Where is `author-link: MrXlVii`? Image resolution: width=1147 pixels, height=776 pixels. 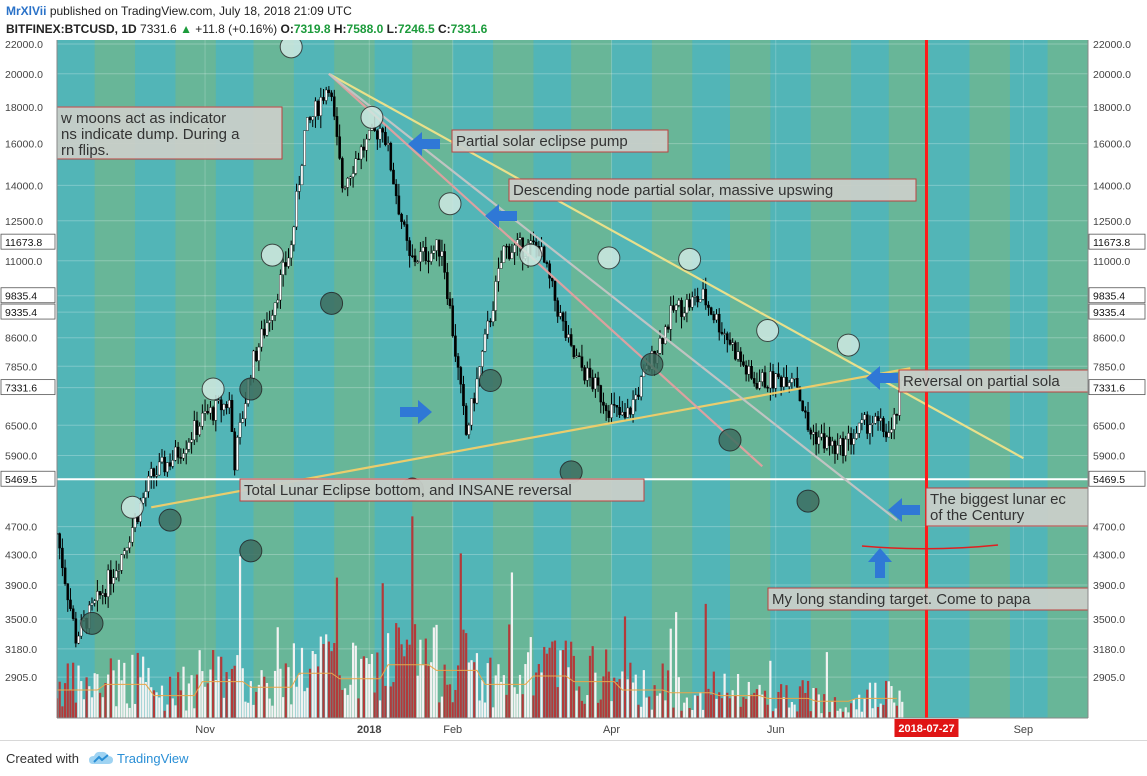 author-link: MrXlVii is located at coordinates (26, 11).